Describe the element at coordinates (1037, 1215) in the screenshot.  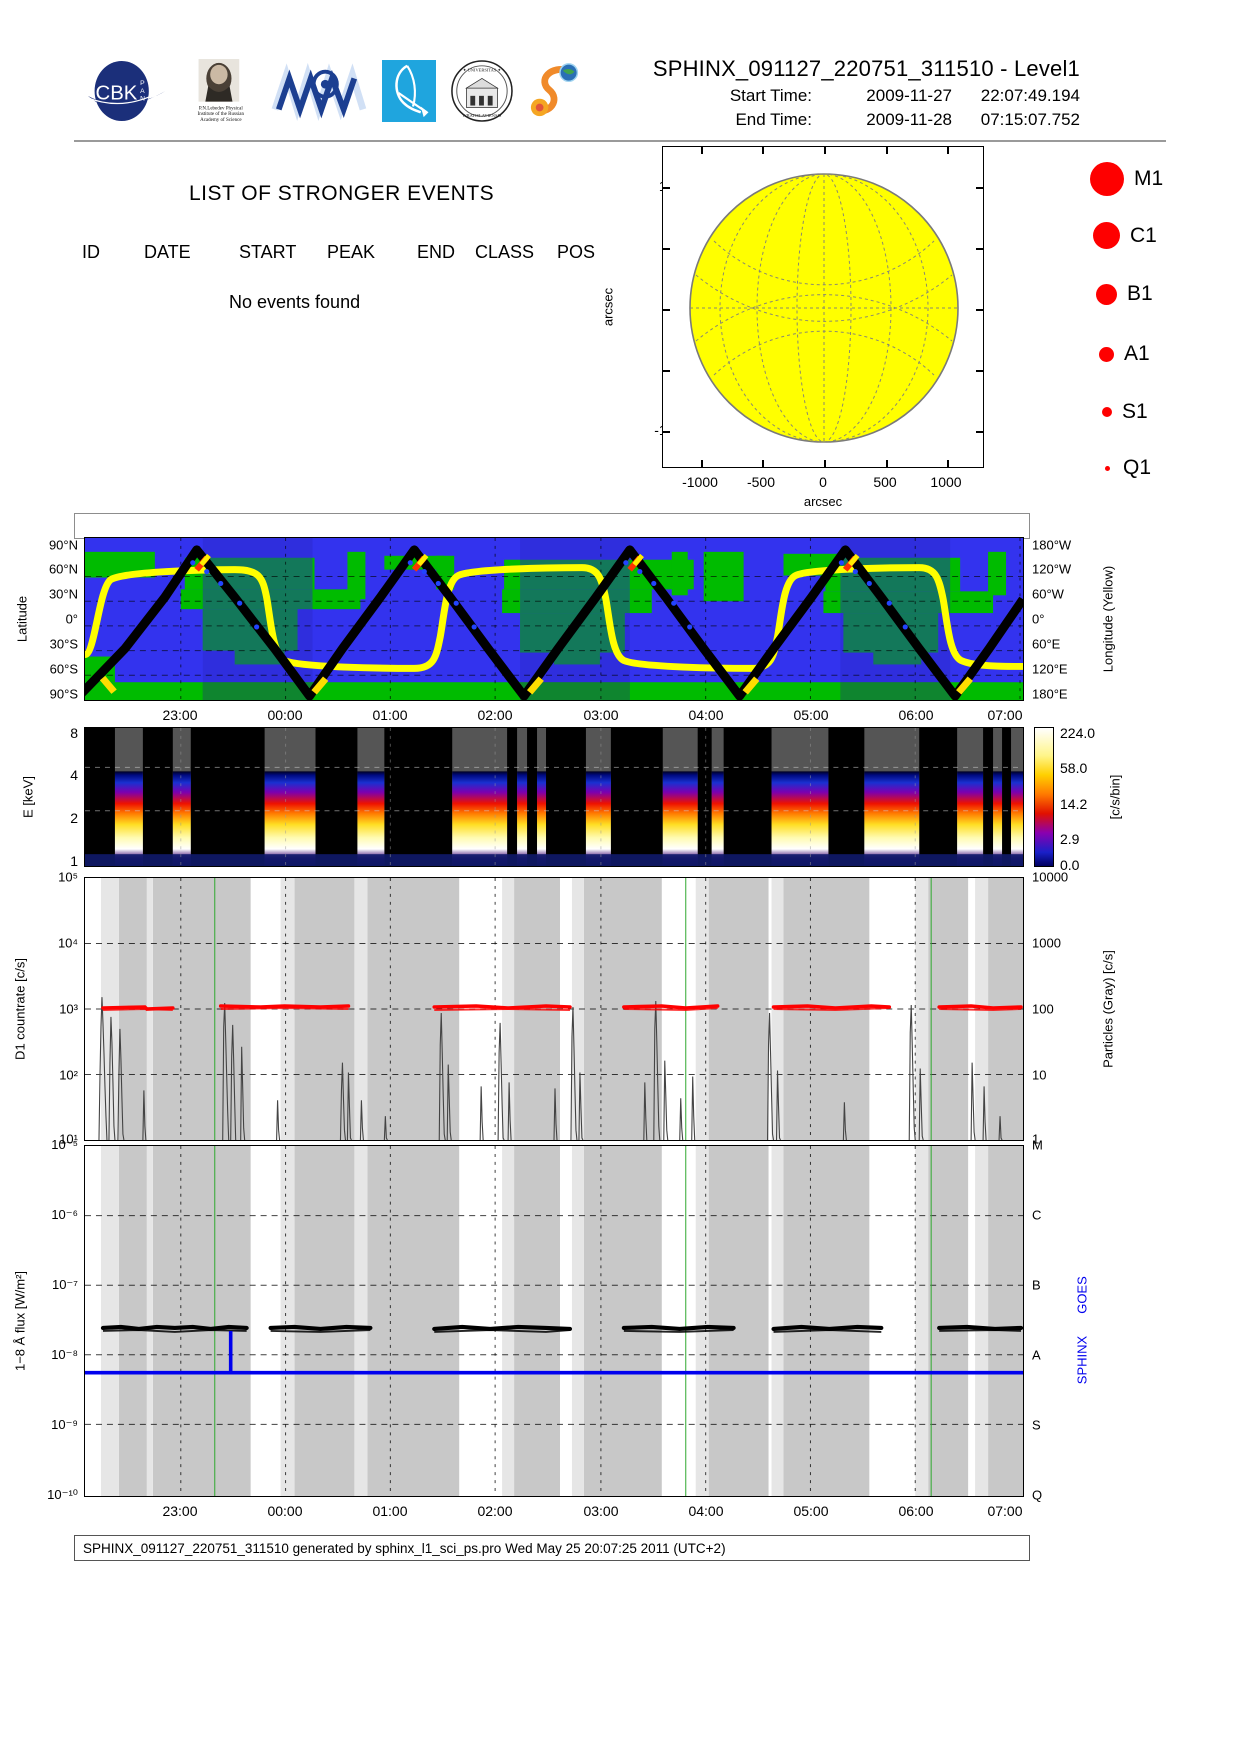
I see `fx-rtick-c: C` at that location.